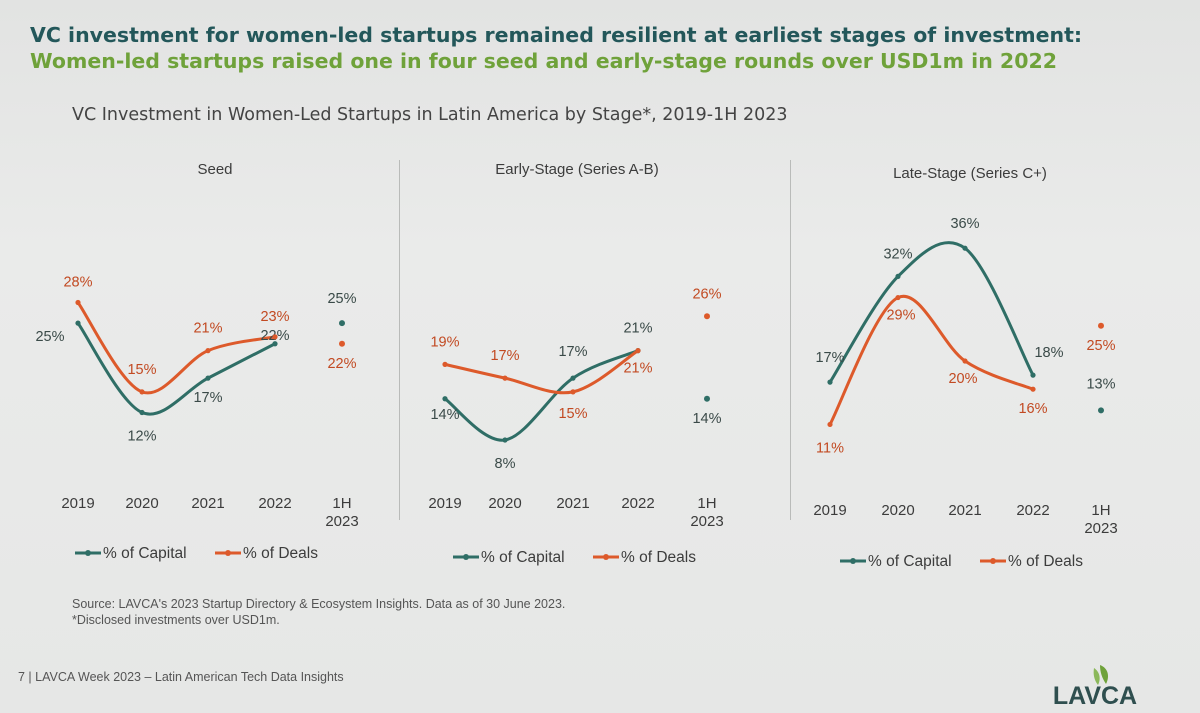 The height and width of the screenshot is (713, 1200). What do you see at coordinates (1032, 409) in the screenshot?
I see `data-label-deals: 16%` at bounding box center [1032, 409].